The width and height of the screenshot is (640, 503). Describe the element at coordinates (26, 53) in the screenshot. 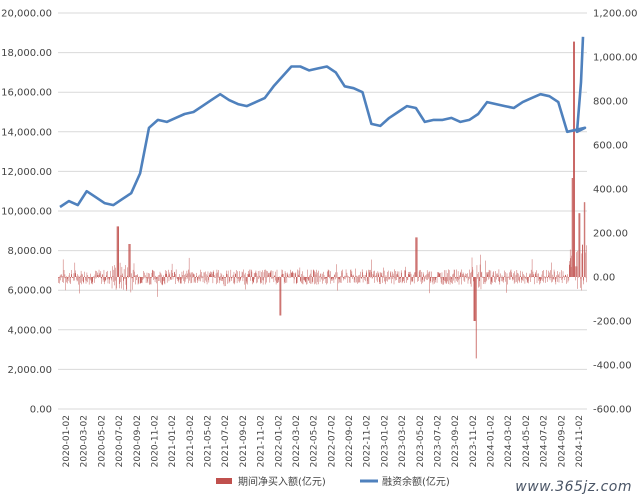

I see `left-tick-label: 18,000.00` at that location.